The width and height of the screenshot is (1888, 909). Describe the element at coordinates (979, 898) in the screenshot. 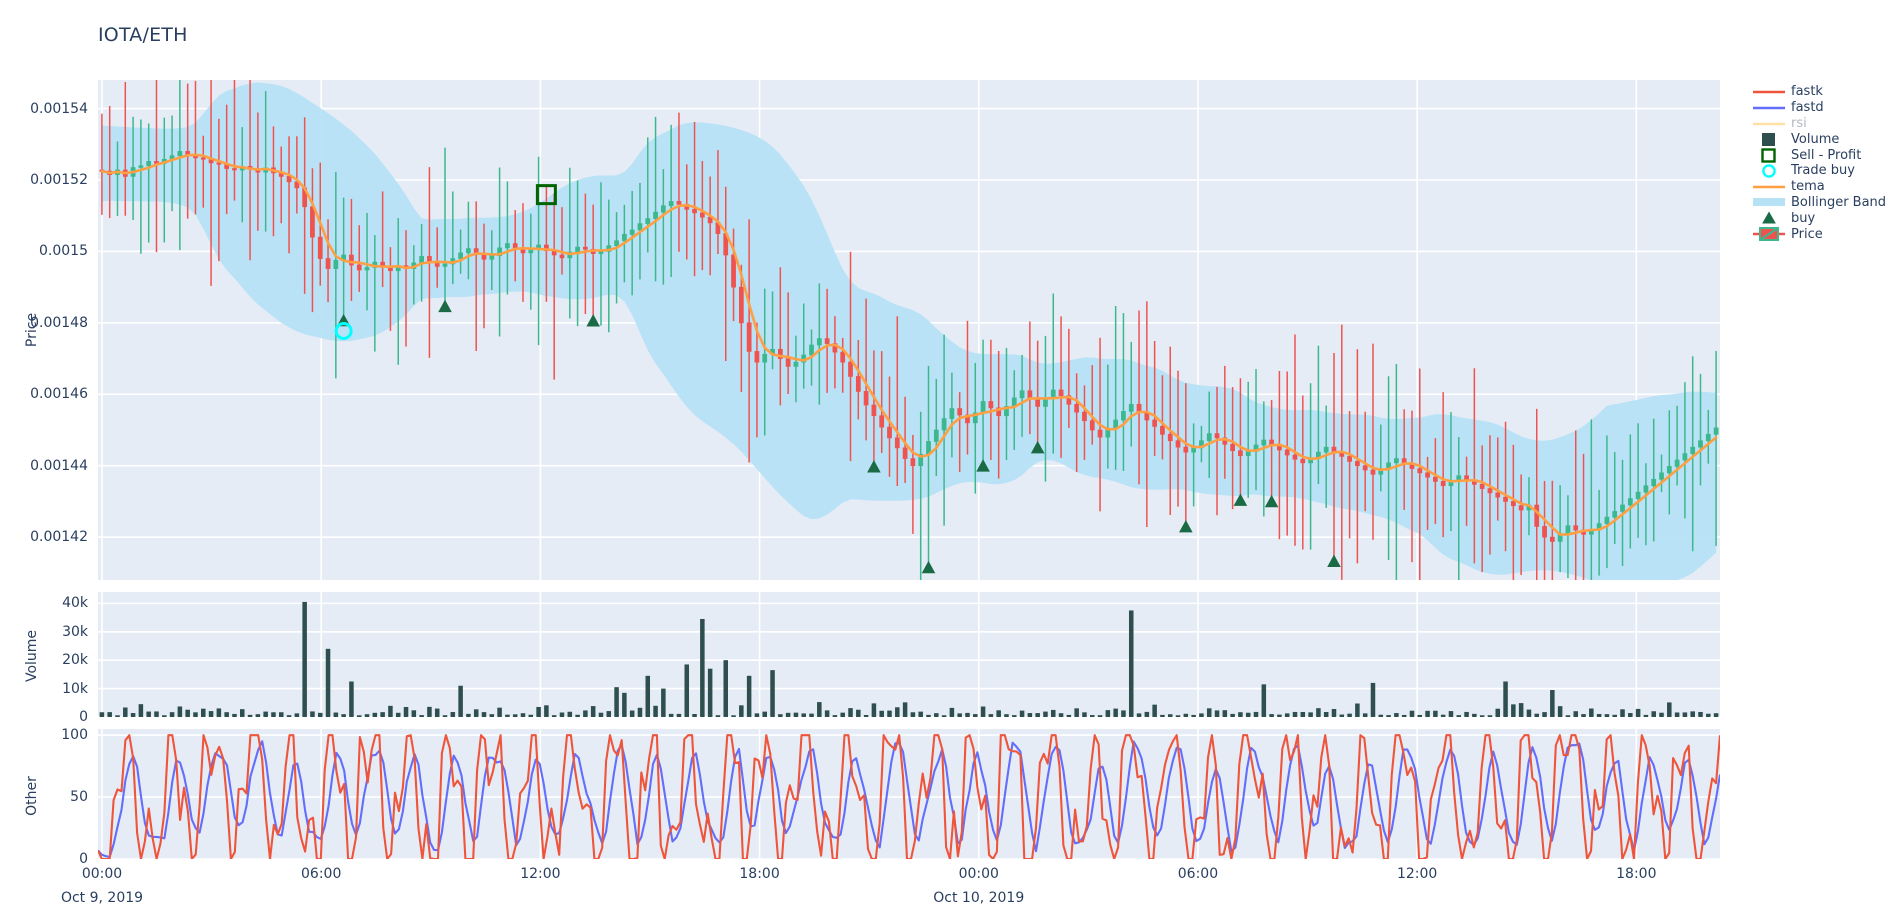

I see `x-tick-date: Oct 10, 2019` at that location.